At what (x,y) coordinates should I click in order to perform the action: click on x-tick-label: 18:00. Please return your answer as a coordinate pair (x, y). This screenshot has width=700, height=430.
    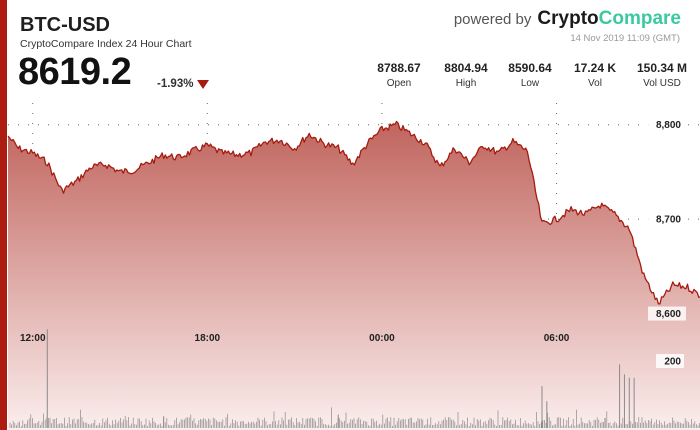
    Looking at the image, I should click on (208, 338).